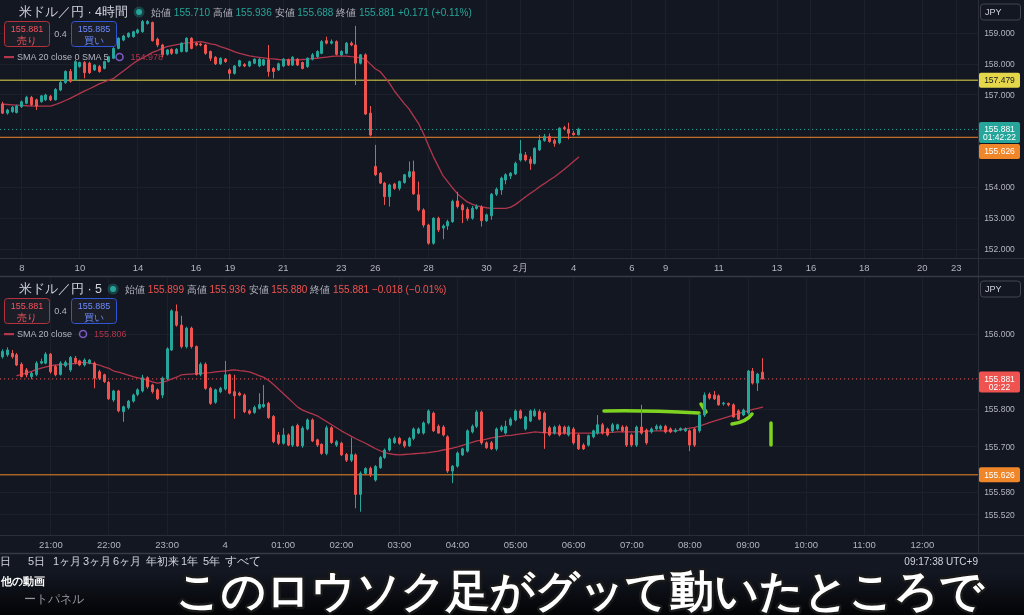 This screenshot has width=1024, height=615. Describe the element at coordinates (690, 544) in the screenshot. I see `x-tick-label: 08:00` at that location.